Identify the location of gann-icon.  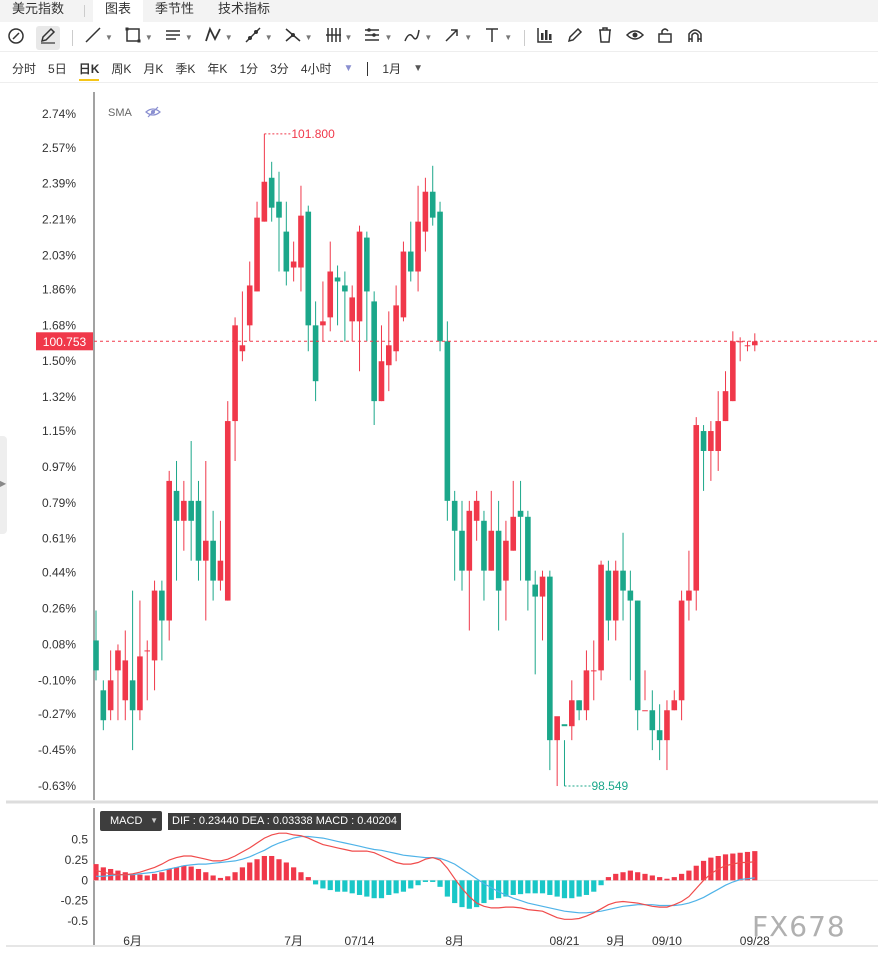
(372, 37).